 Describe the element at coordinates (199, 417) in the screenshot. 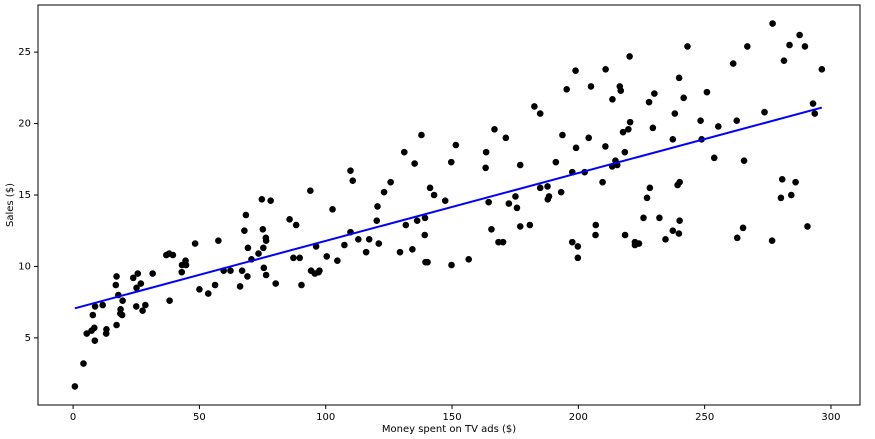

I see `x-tick-label: 50` at that location.